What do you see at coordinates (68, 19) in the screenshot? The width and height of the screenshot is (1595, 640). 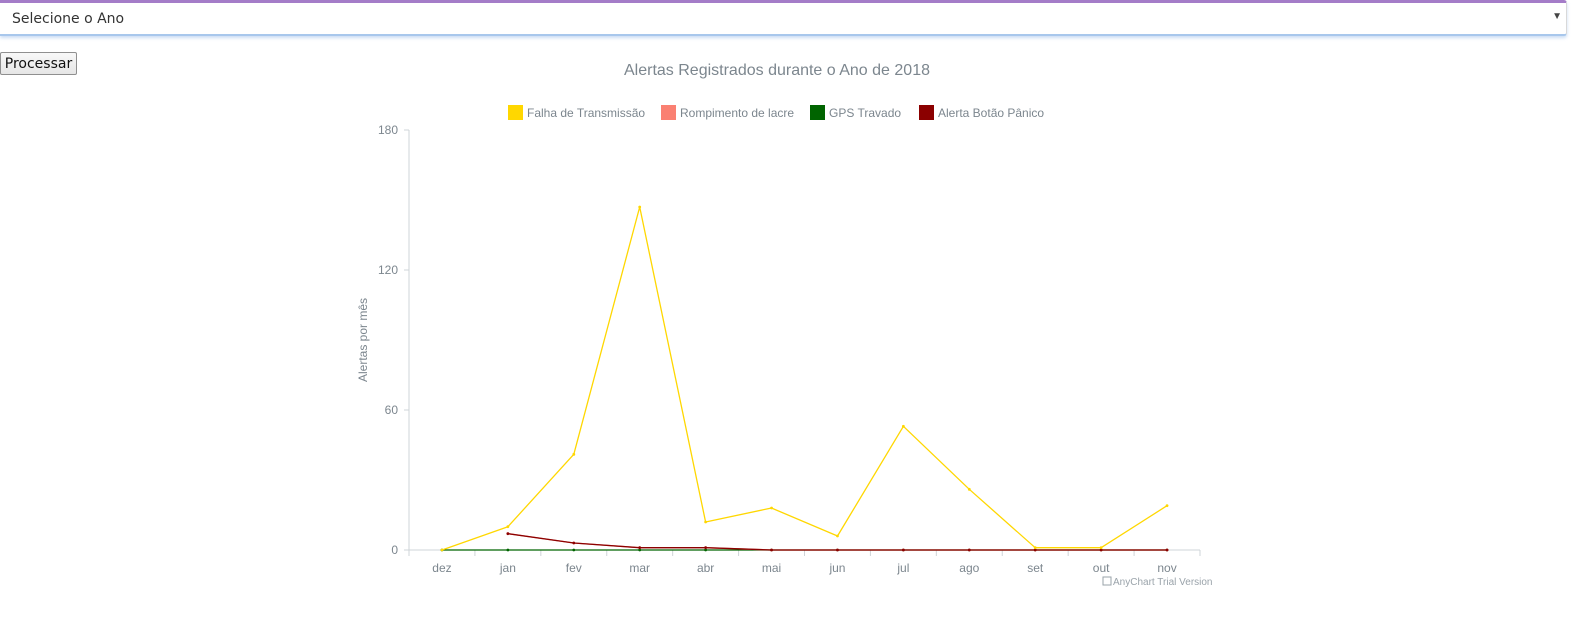 I see `year-select-value: Selecione o Ano` at bounding box center [68, 19].